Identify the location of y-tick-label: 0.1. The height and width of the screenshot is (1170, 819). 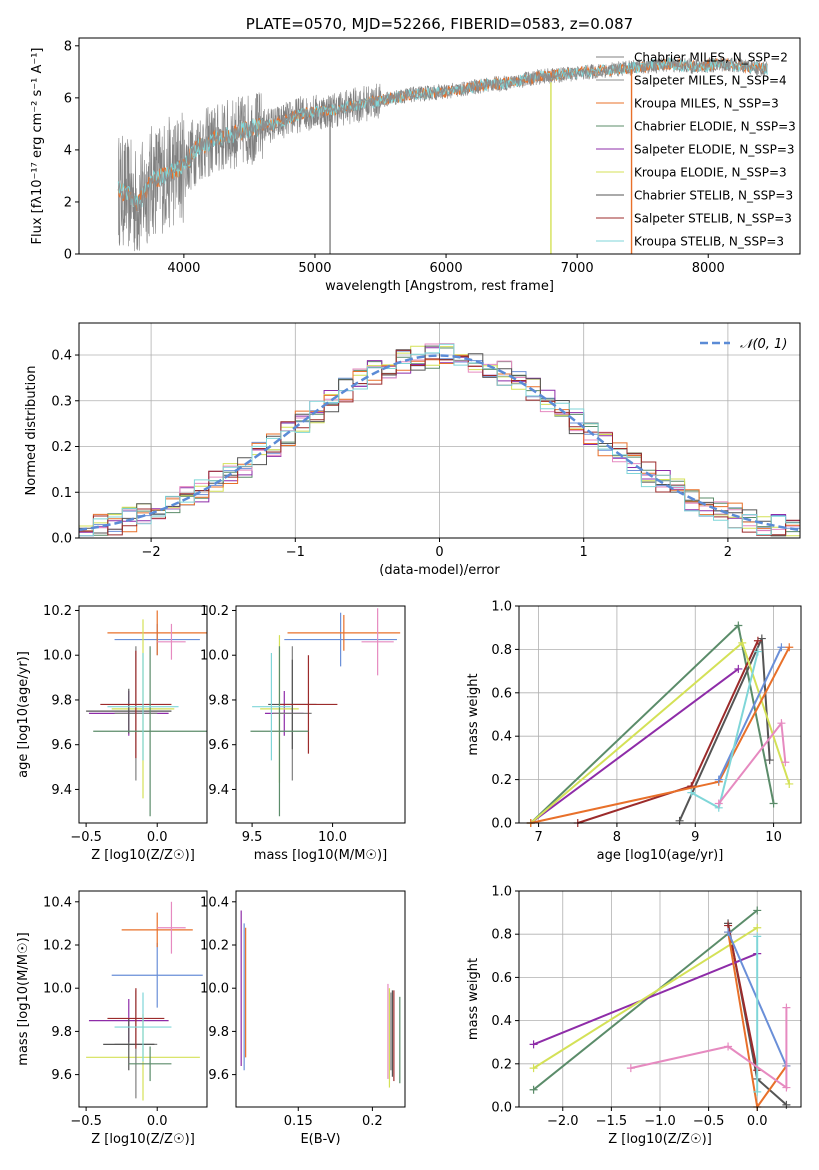
(61, 493).